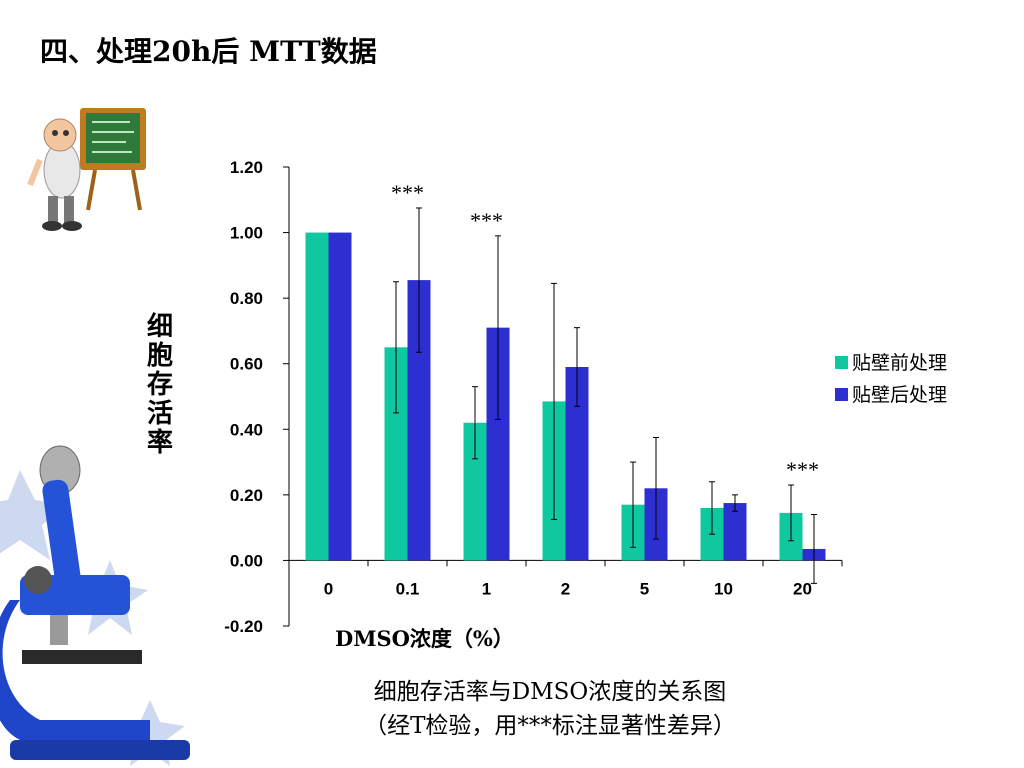  I want to click on legend-label: 贴壁后处理, so click(899, 395).